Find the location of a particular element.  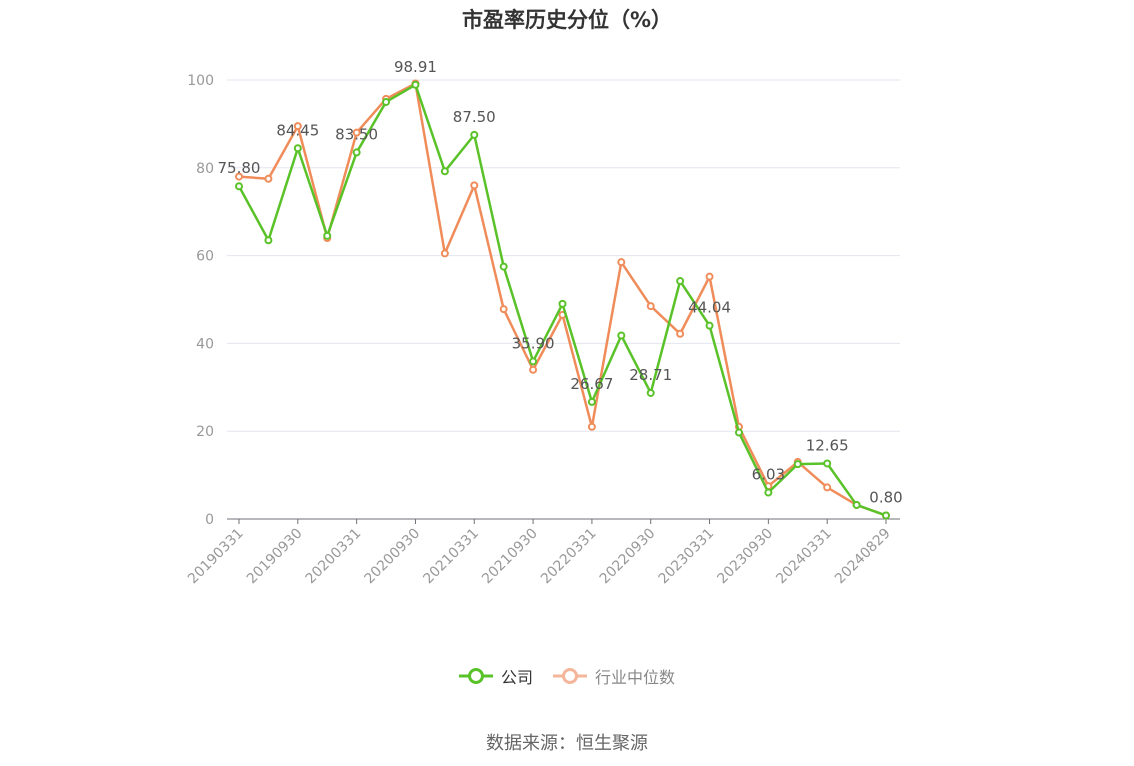

y-tick-label: 20 is located at coordinates (205, 432).